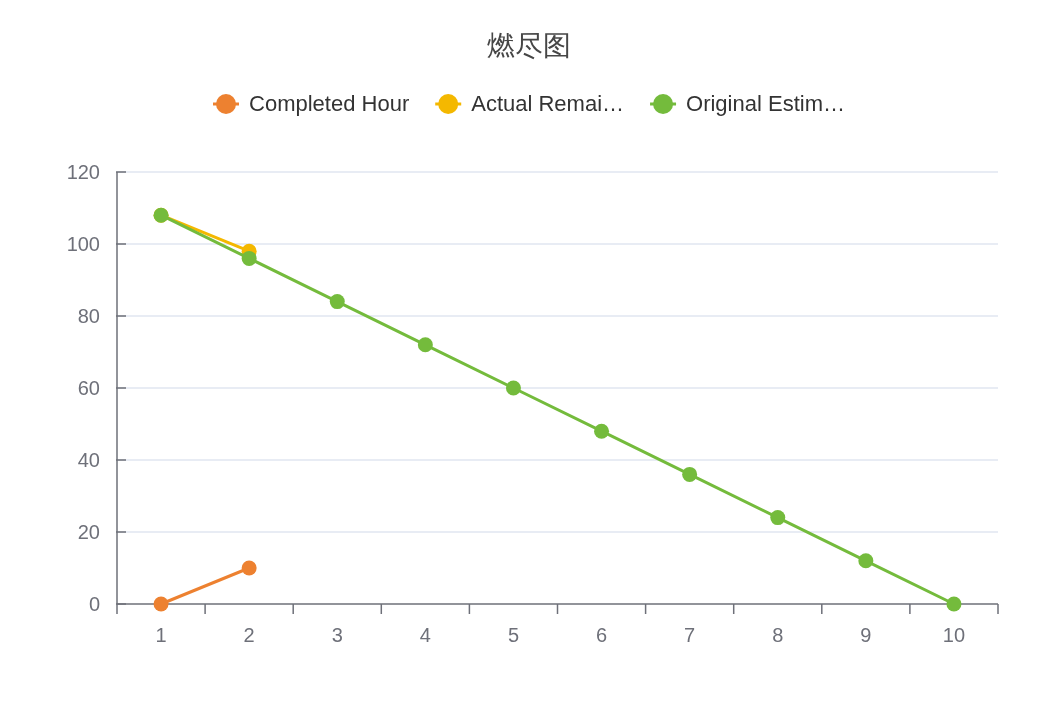  What do you see at coordinates (866, 635) in the screenshot?
I see `x-tick-label: 9` at bounding box center [866, 635].